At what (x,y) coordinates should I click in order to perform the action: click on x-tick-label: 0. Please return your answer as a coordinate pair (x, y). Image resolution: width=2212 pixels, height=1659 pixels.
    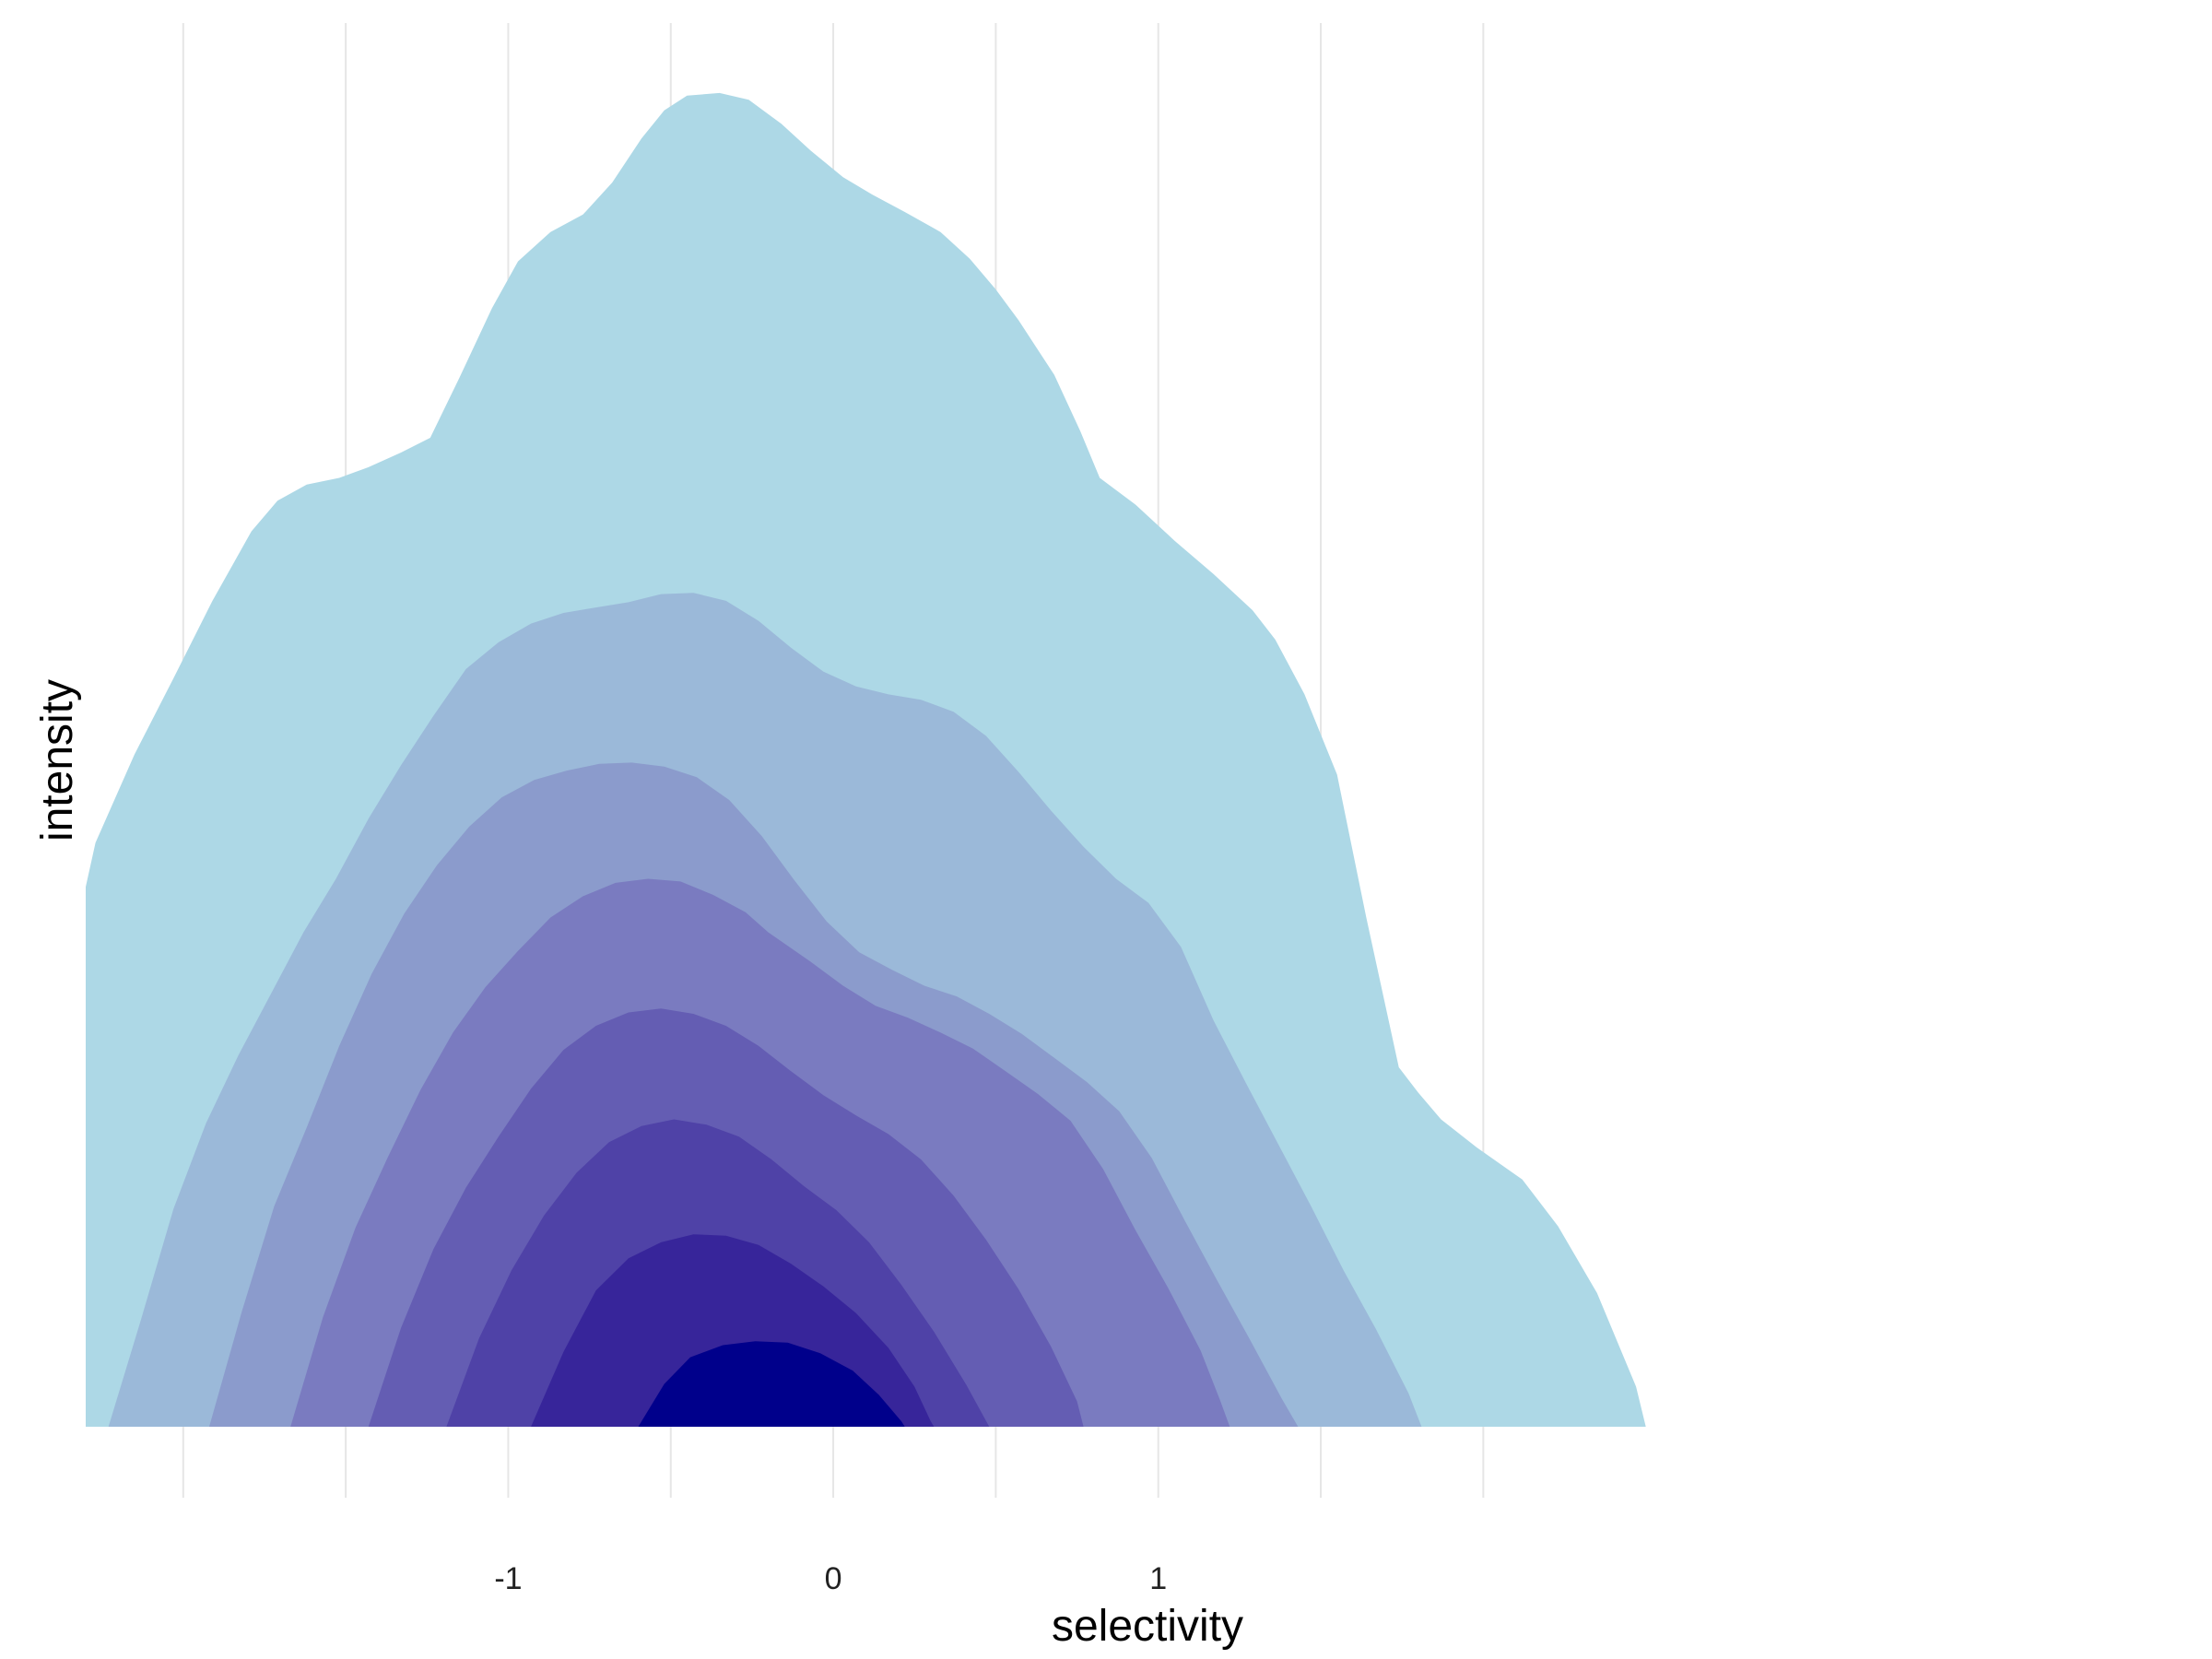
    Looking at the image, I should click on (833, 1578).